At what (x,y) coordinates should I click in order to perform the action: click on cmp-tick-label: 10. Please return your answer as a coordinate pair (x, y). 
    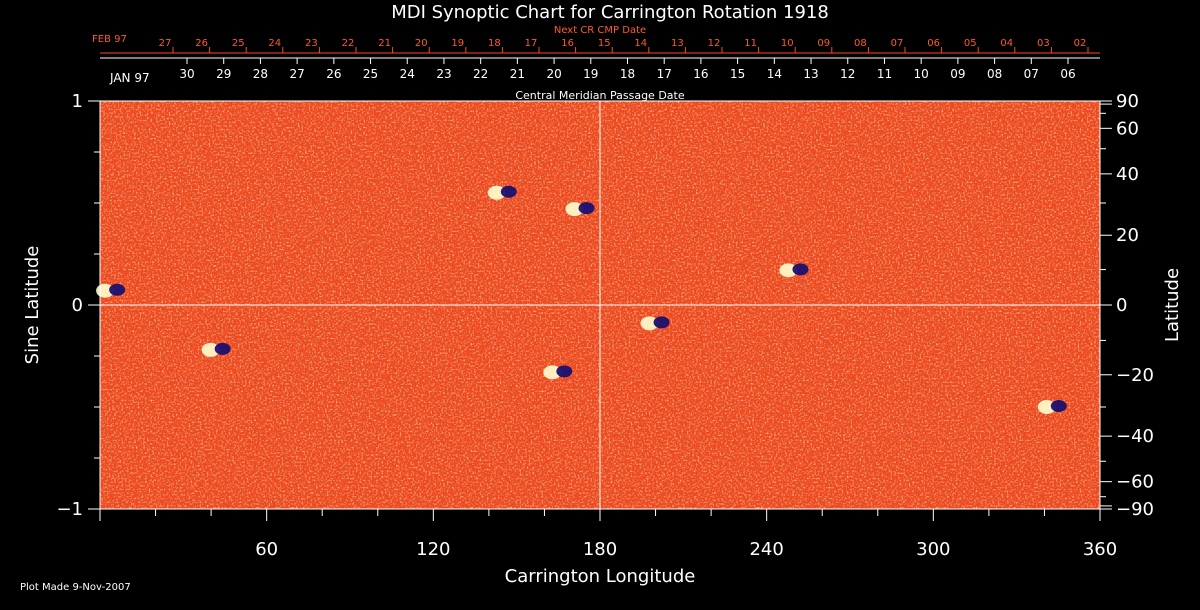
    Looking at the image, I should click on (921, 74).